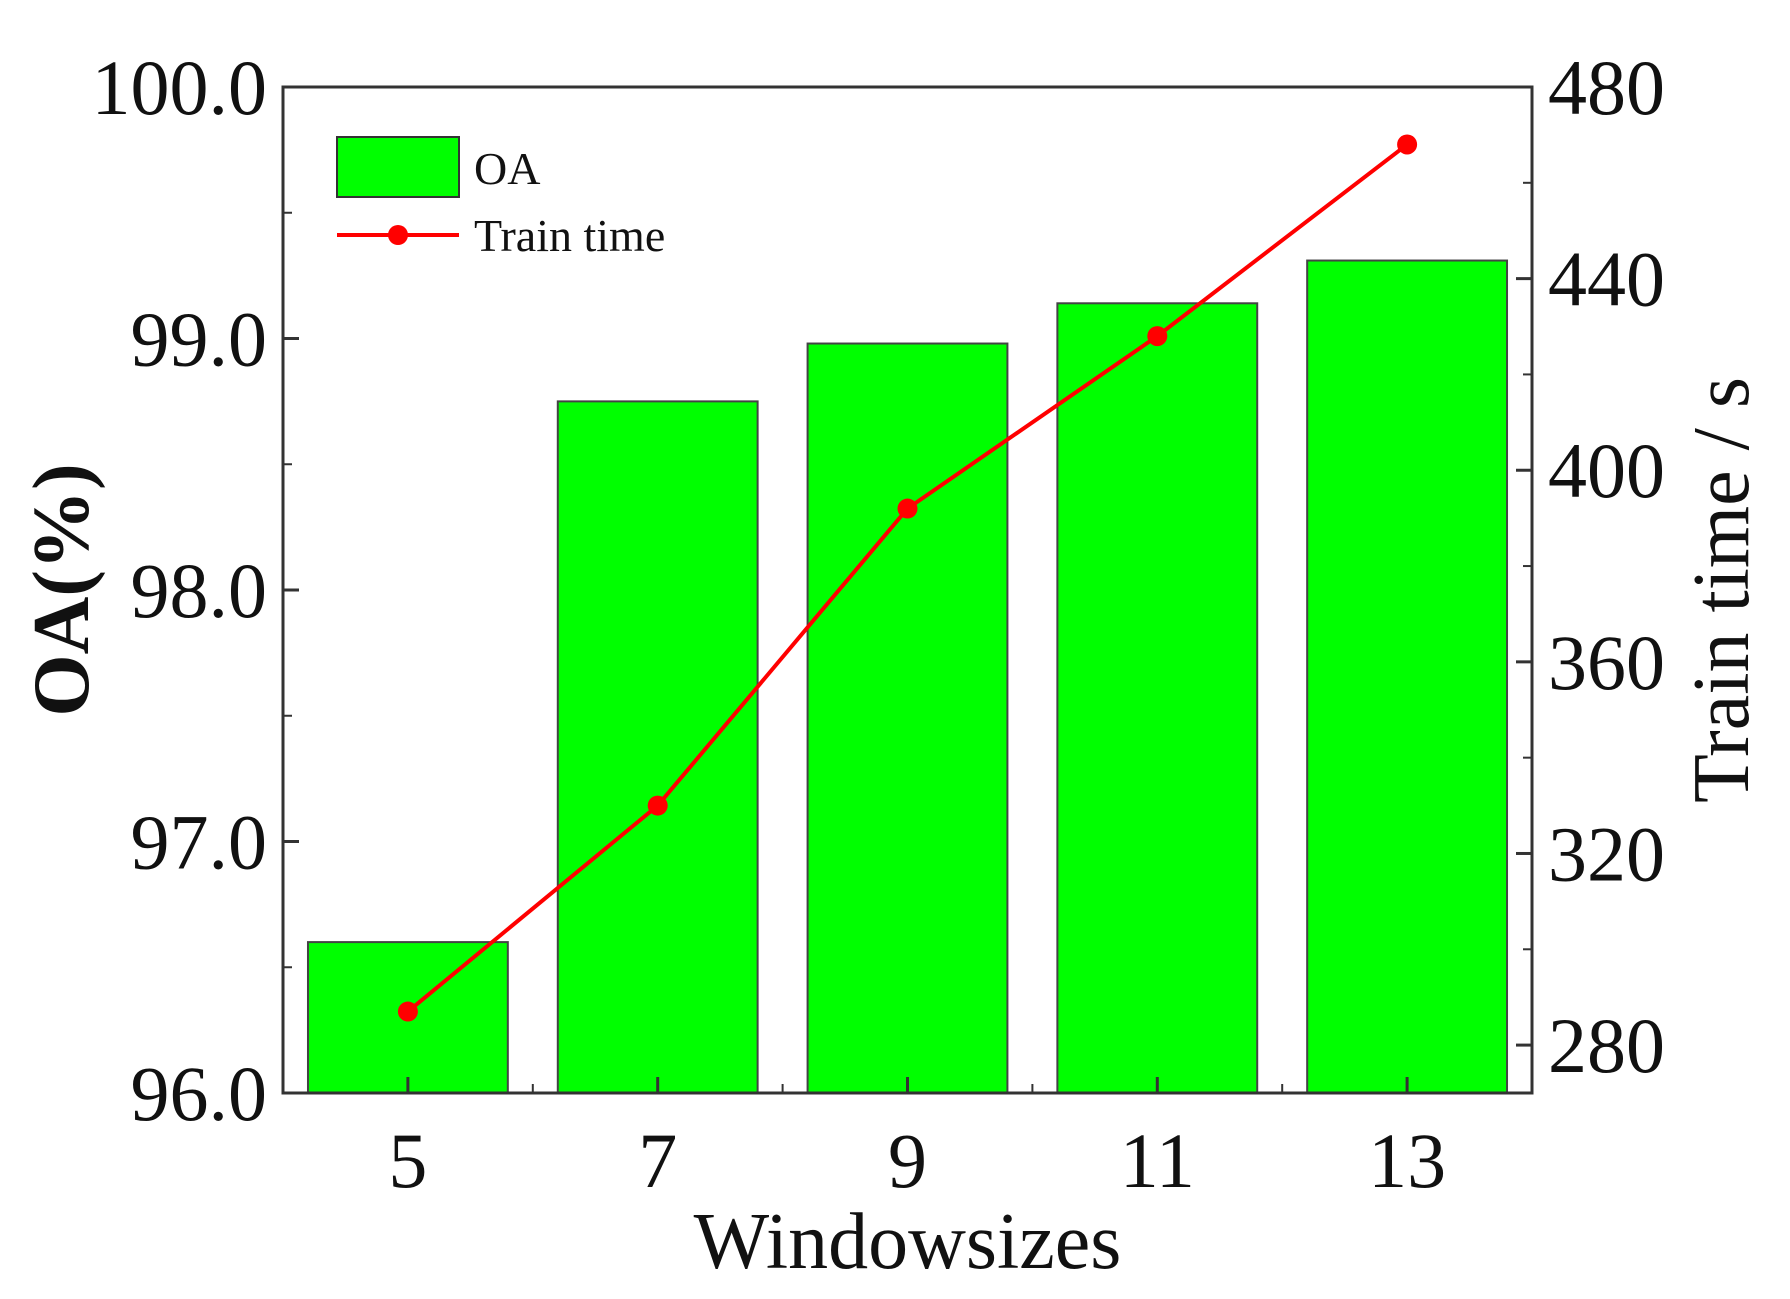 The image size is (1790, 1299). What do you see at coordinates (657, 1160) in the screenshot?
I see `x-tick-label: 7` at bounding box center [657, 1160].